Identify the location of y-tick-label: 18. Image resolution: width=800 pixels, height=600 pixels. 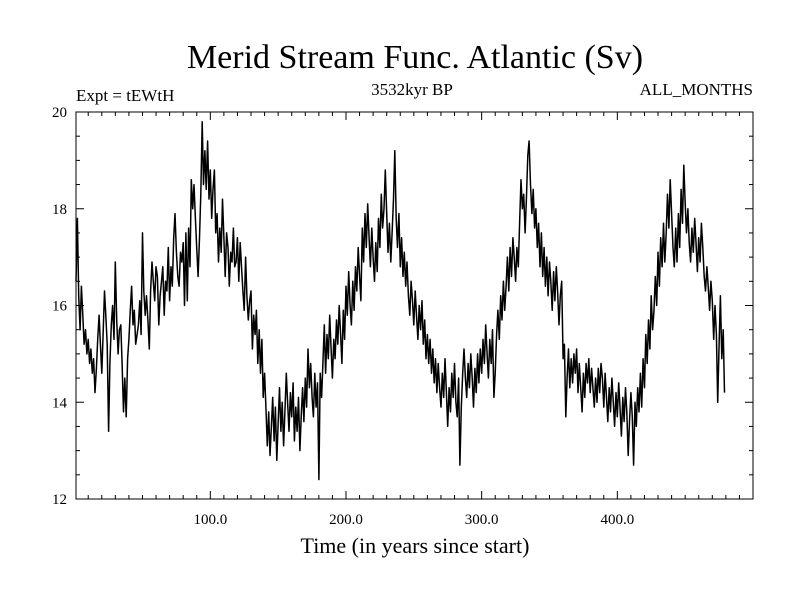
(59, 210).